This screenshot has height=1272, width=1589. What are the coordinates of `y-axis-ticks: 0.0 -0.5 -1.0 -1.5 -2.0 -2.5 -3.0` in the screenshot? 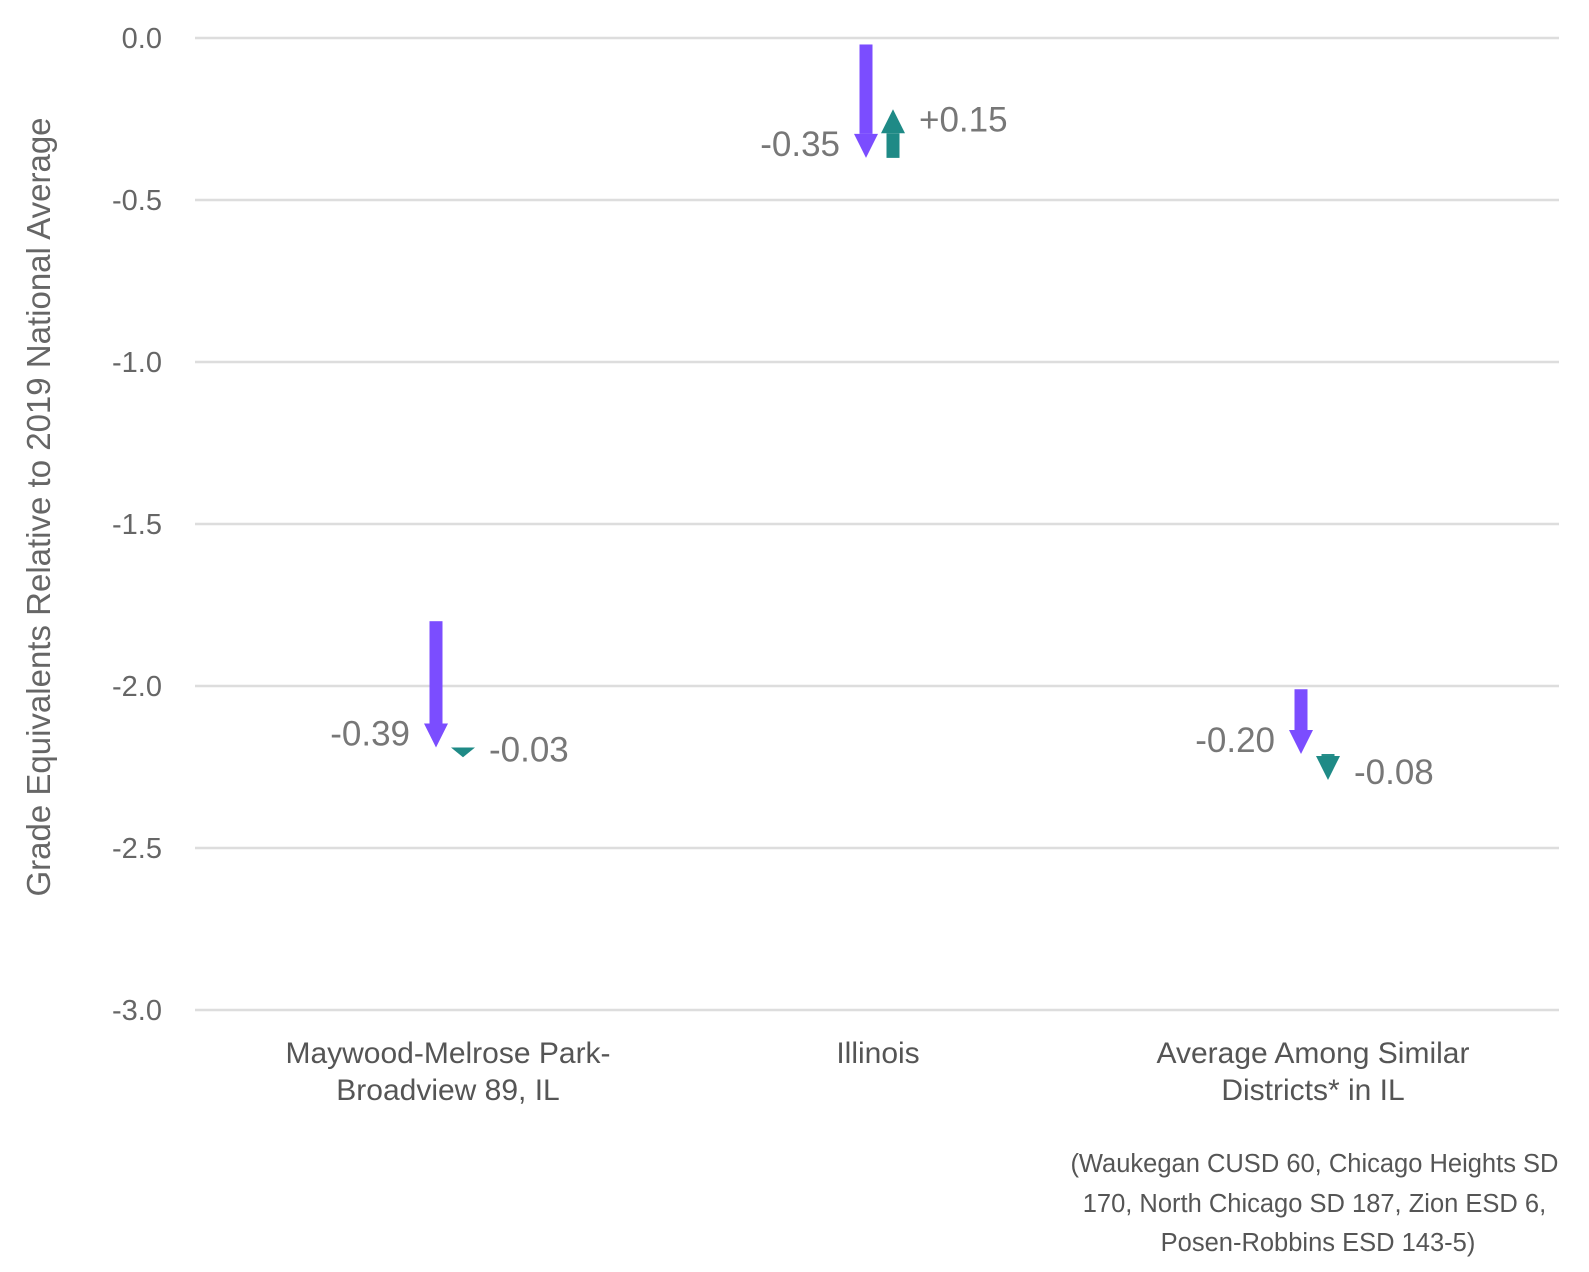 It's located at (137, 525).